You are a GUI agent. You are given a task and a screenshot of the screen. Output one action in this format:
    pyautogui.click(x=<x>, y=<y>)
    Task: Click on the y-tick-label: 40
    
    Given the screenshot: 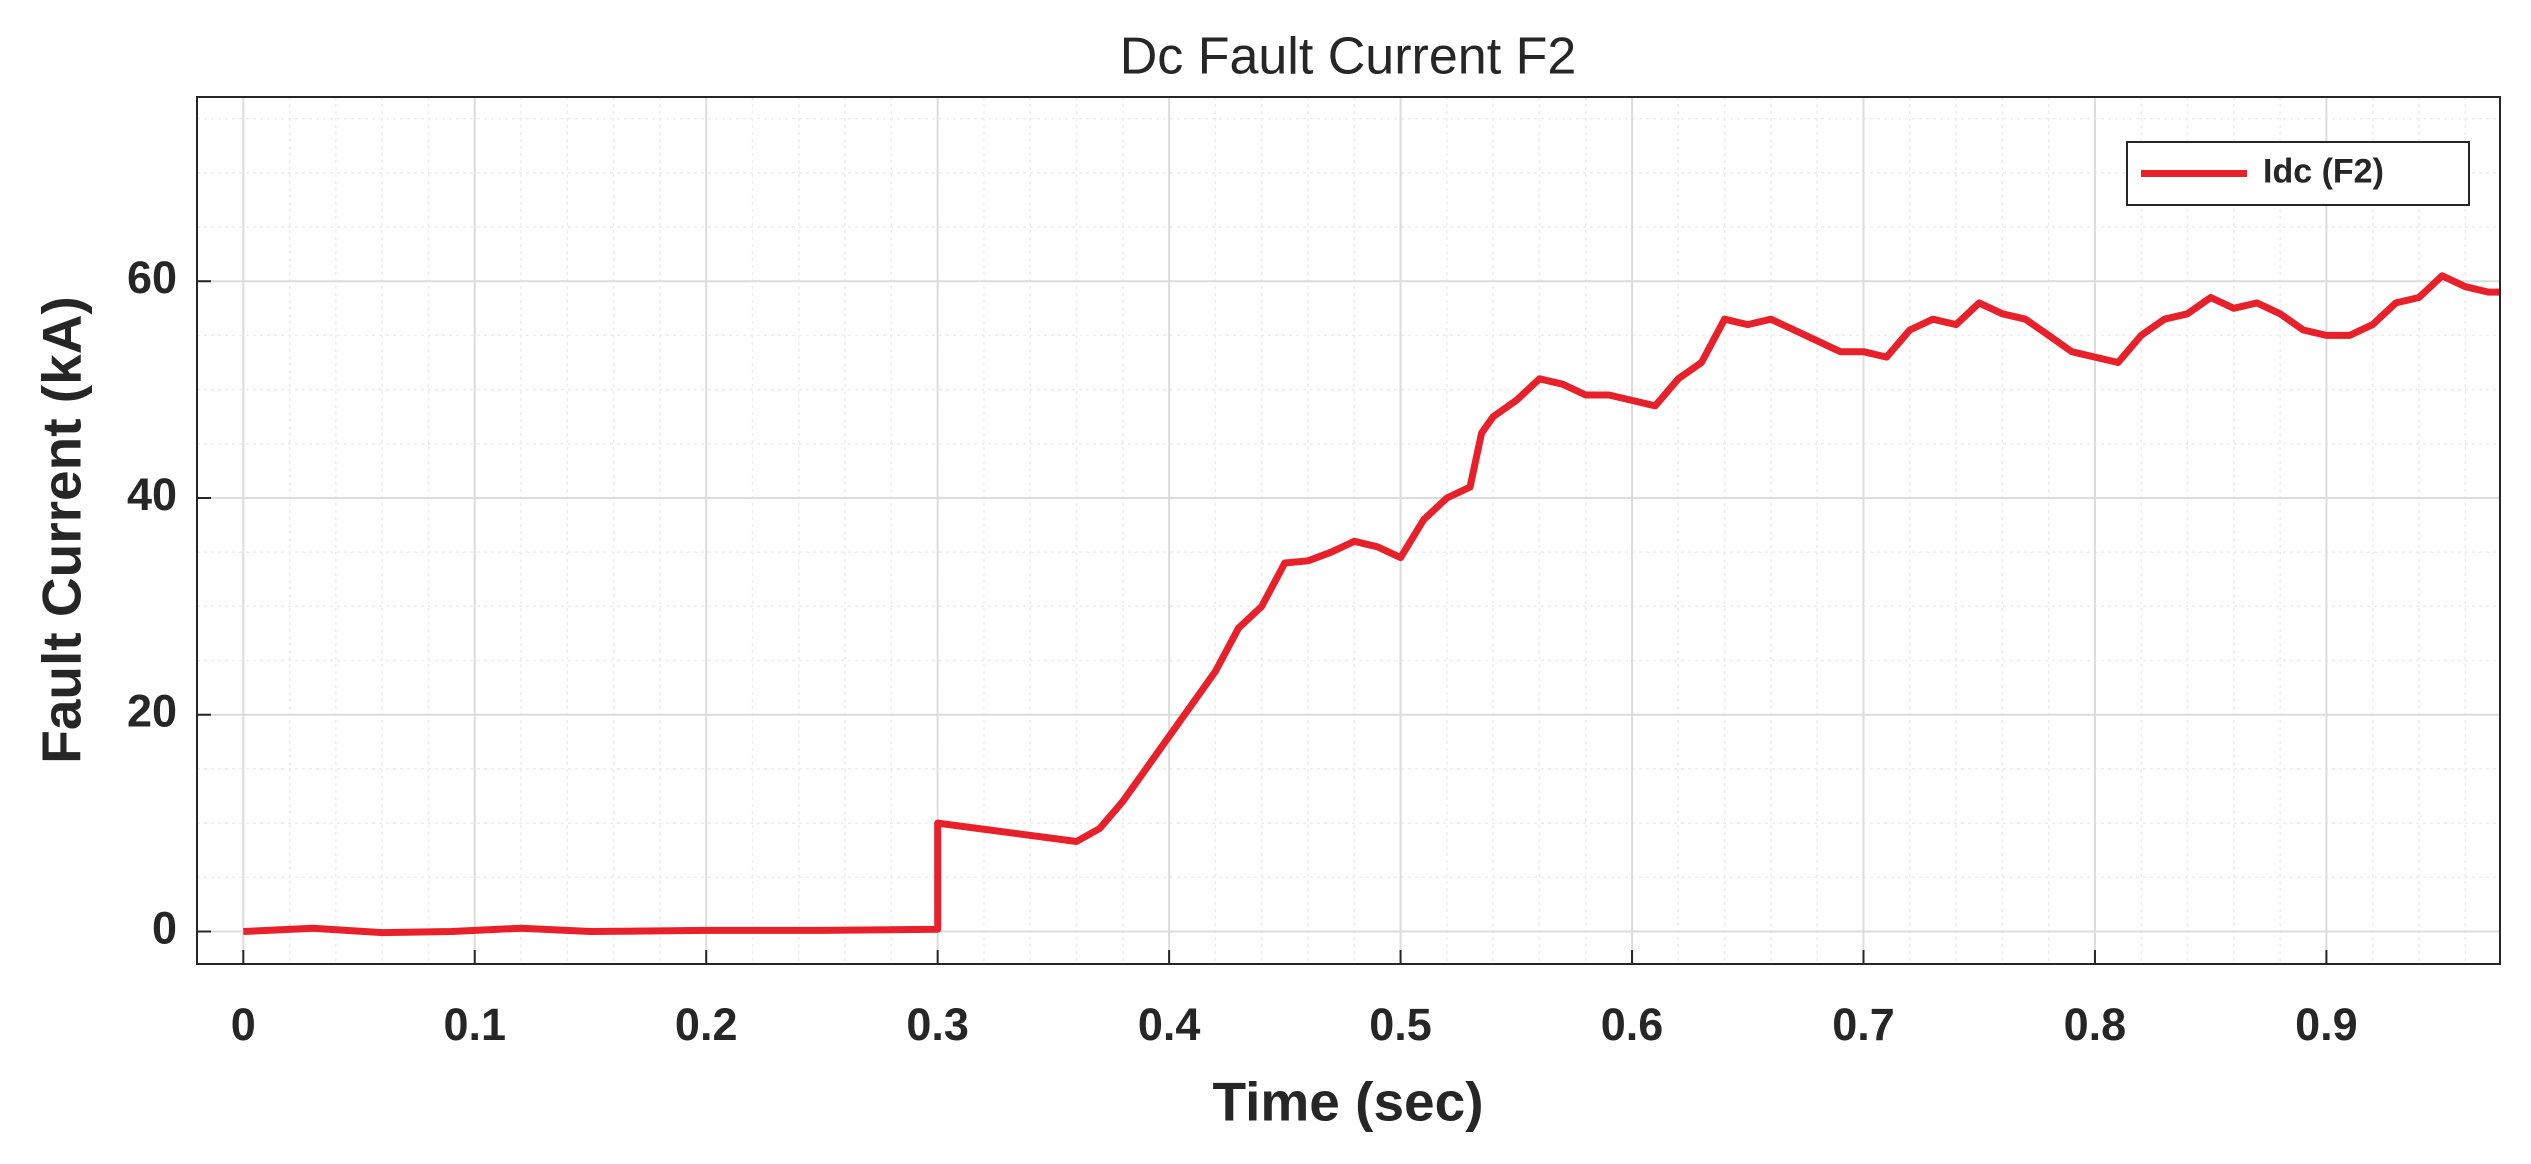 What is the action you would take?
    pyautogui.click(x=152, y=494)
    